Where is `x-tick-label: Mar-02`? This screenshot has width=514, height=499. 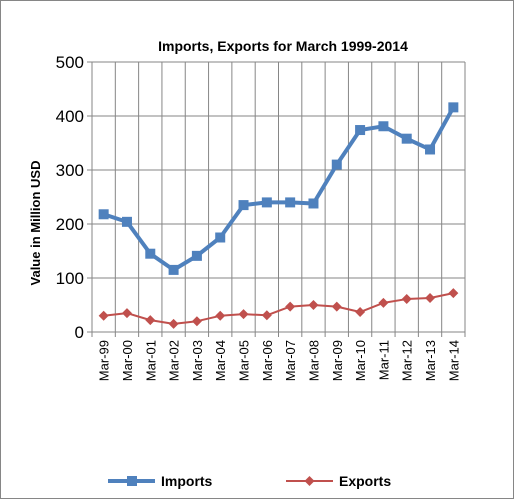
x-tick-label: Mar-02 is located at coordinates (174, 360).